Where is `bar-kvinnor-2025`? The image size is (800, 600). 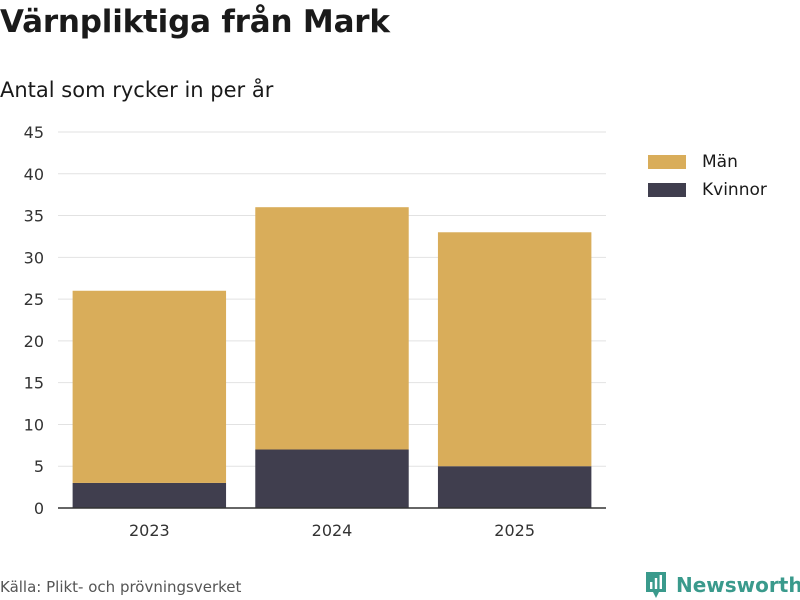
bar-kvinnor-2025 is located at coordinates (514, 487).